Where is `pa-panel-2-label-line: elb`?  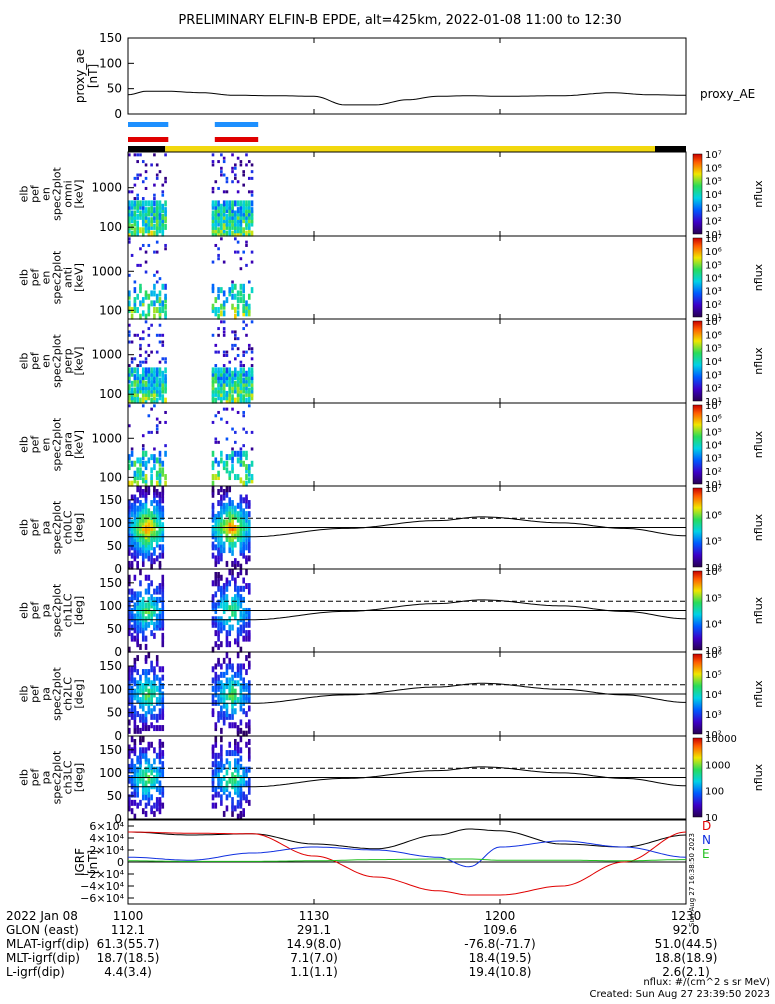
pa-panel-2-label-line: elb is located at coordinates (24, 694).